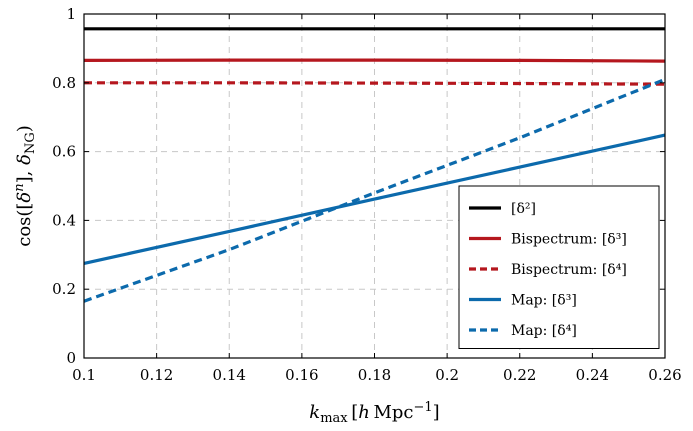 The width and height of the screenshot is (693, 431). I want to click on y-tick-label: 0, so click(71, 358).